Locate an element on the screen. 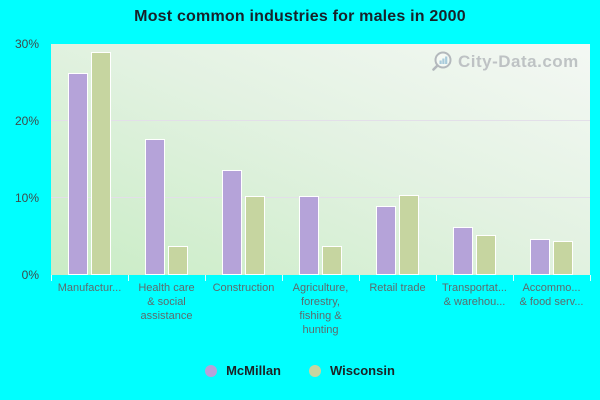  y-axis-tick-label: 30% is located at coordinates (26, 44).